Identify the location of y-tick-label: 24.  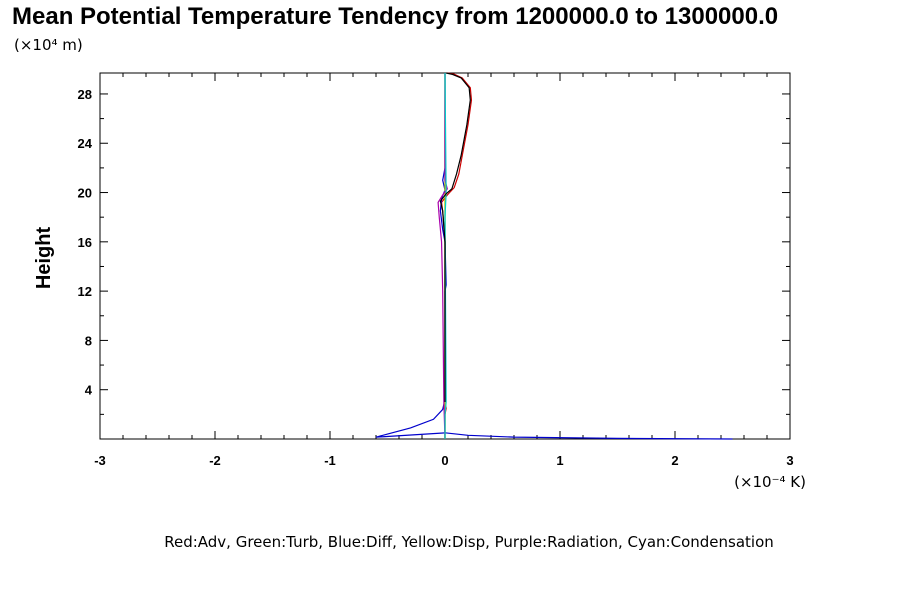
(85, 143).